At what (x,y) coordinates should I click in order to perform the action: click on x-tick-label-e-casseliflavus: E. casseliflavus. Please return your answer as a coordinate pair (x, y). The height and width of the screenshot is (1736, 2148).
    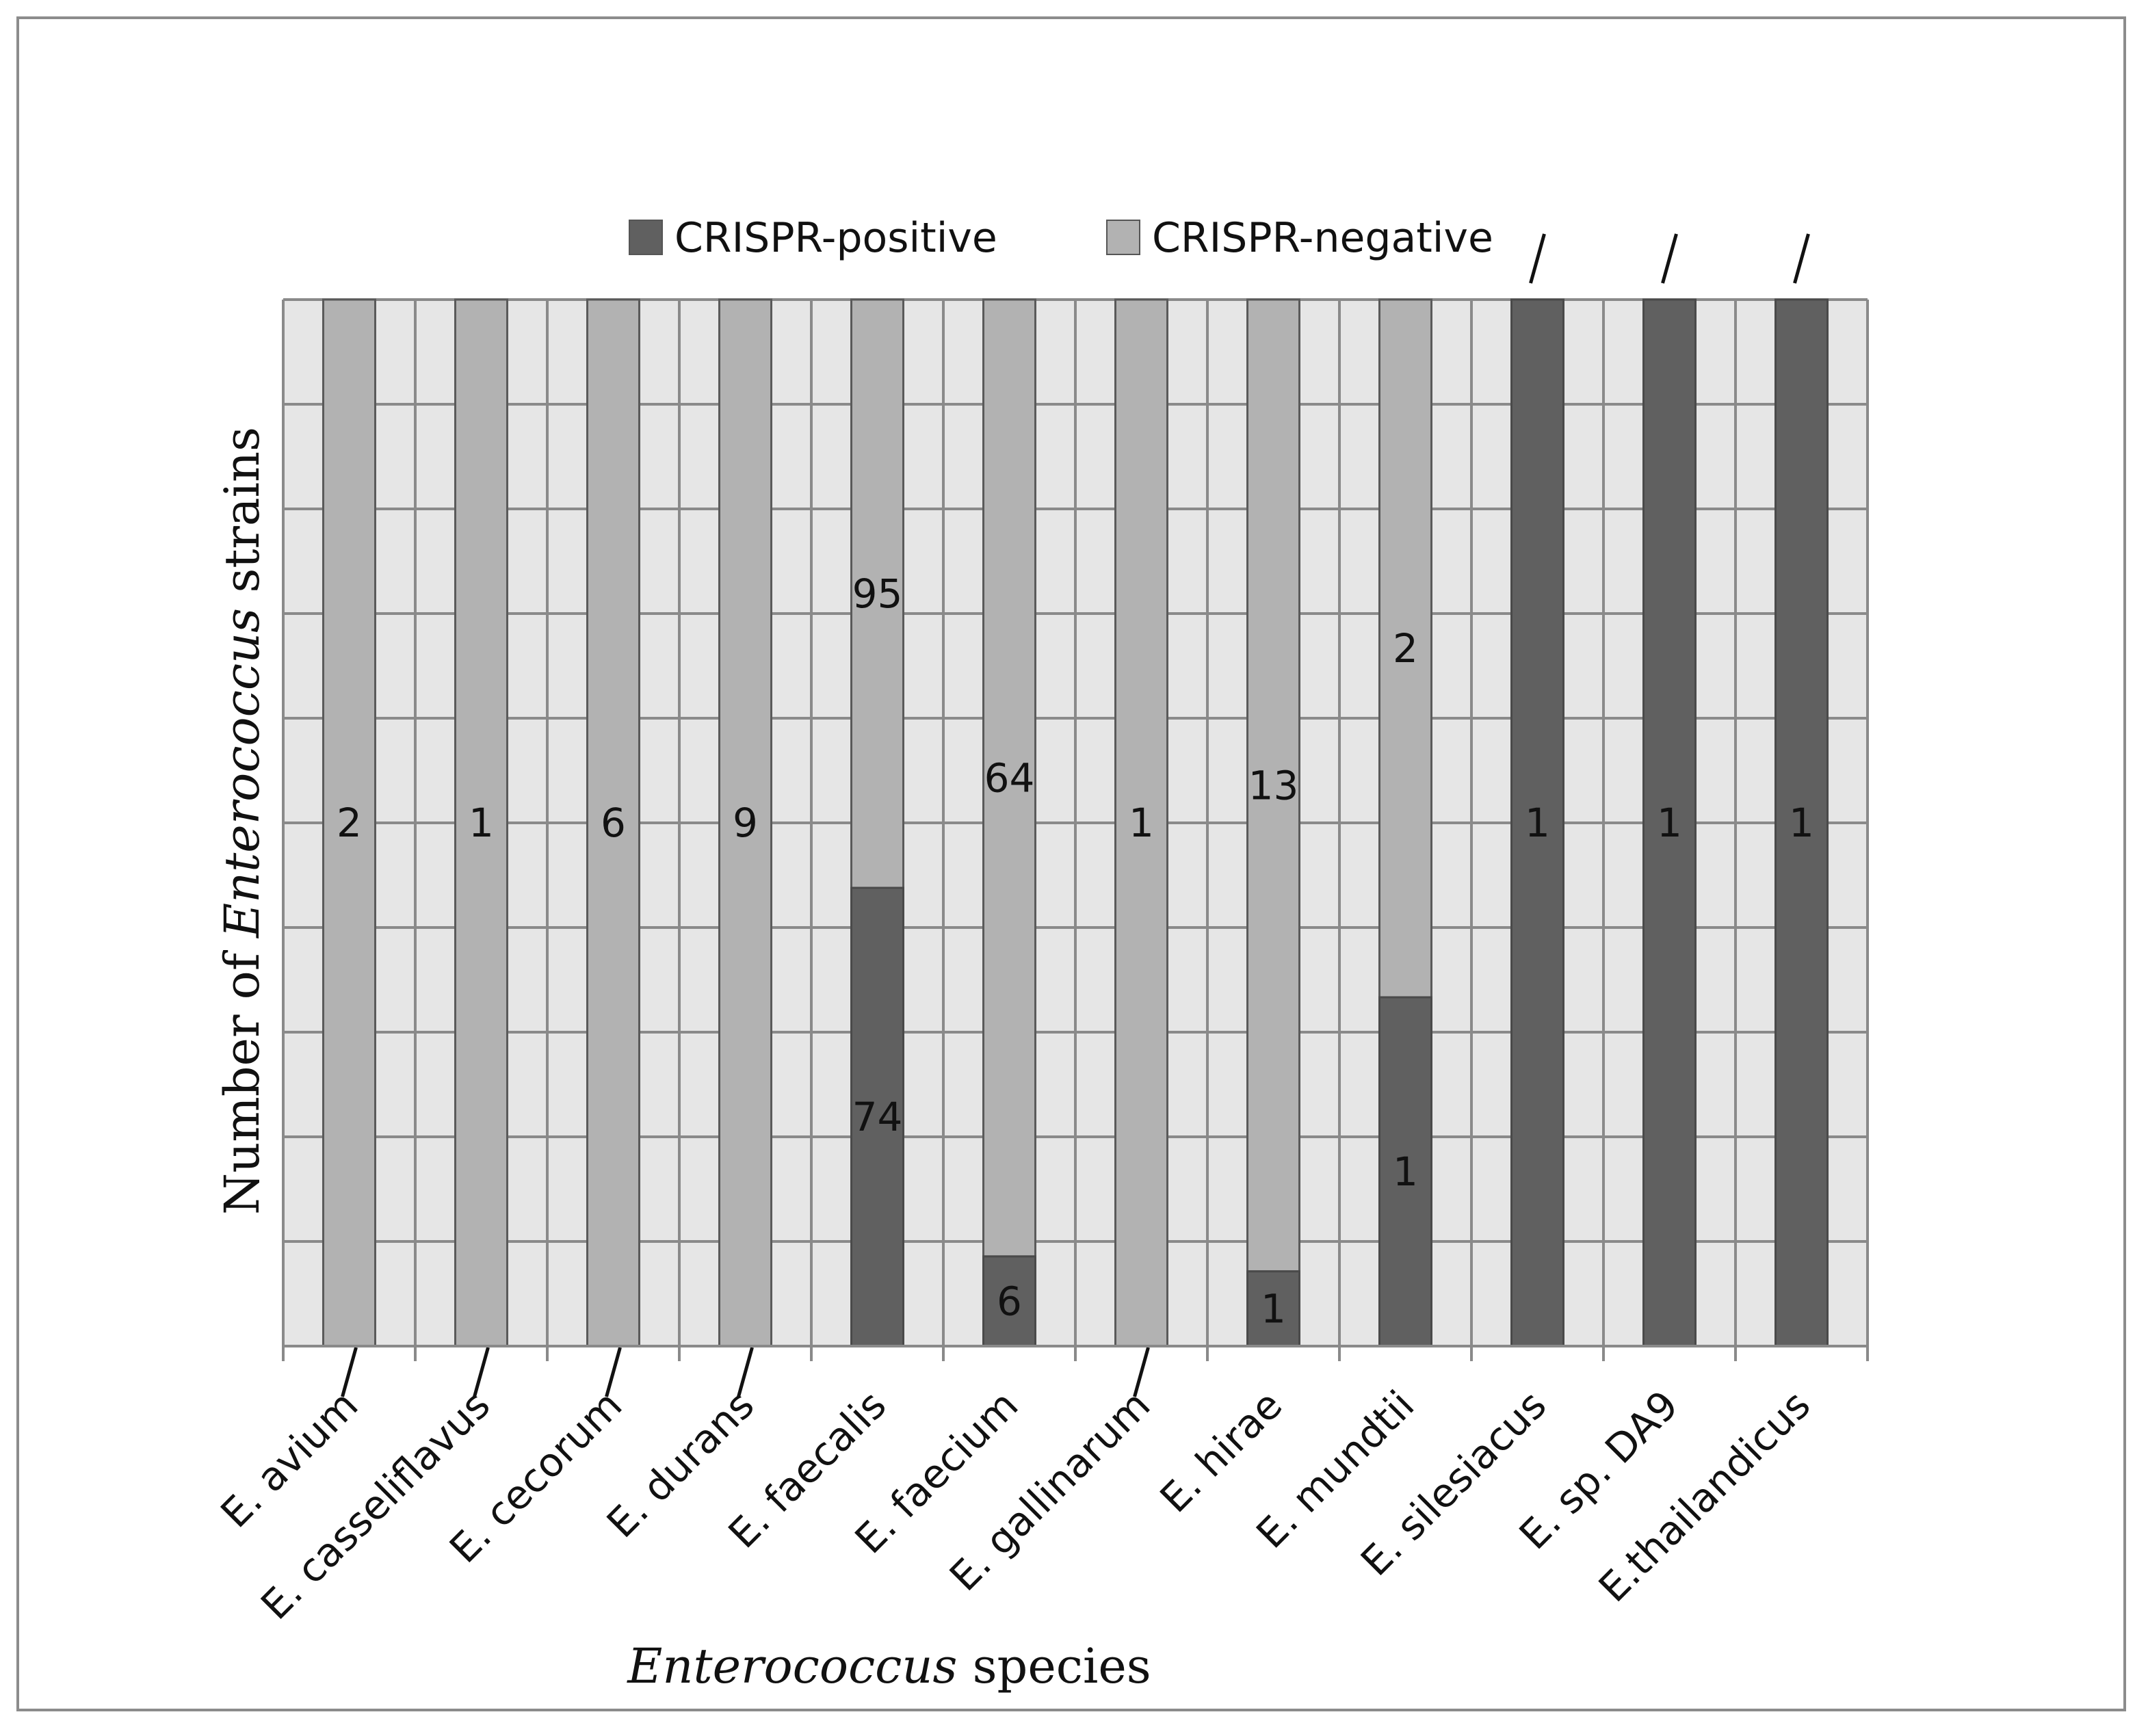
    Looking at the image, I should click on (375, 1505).